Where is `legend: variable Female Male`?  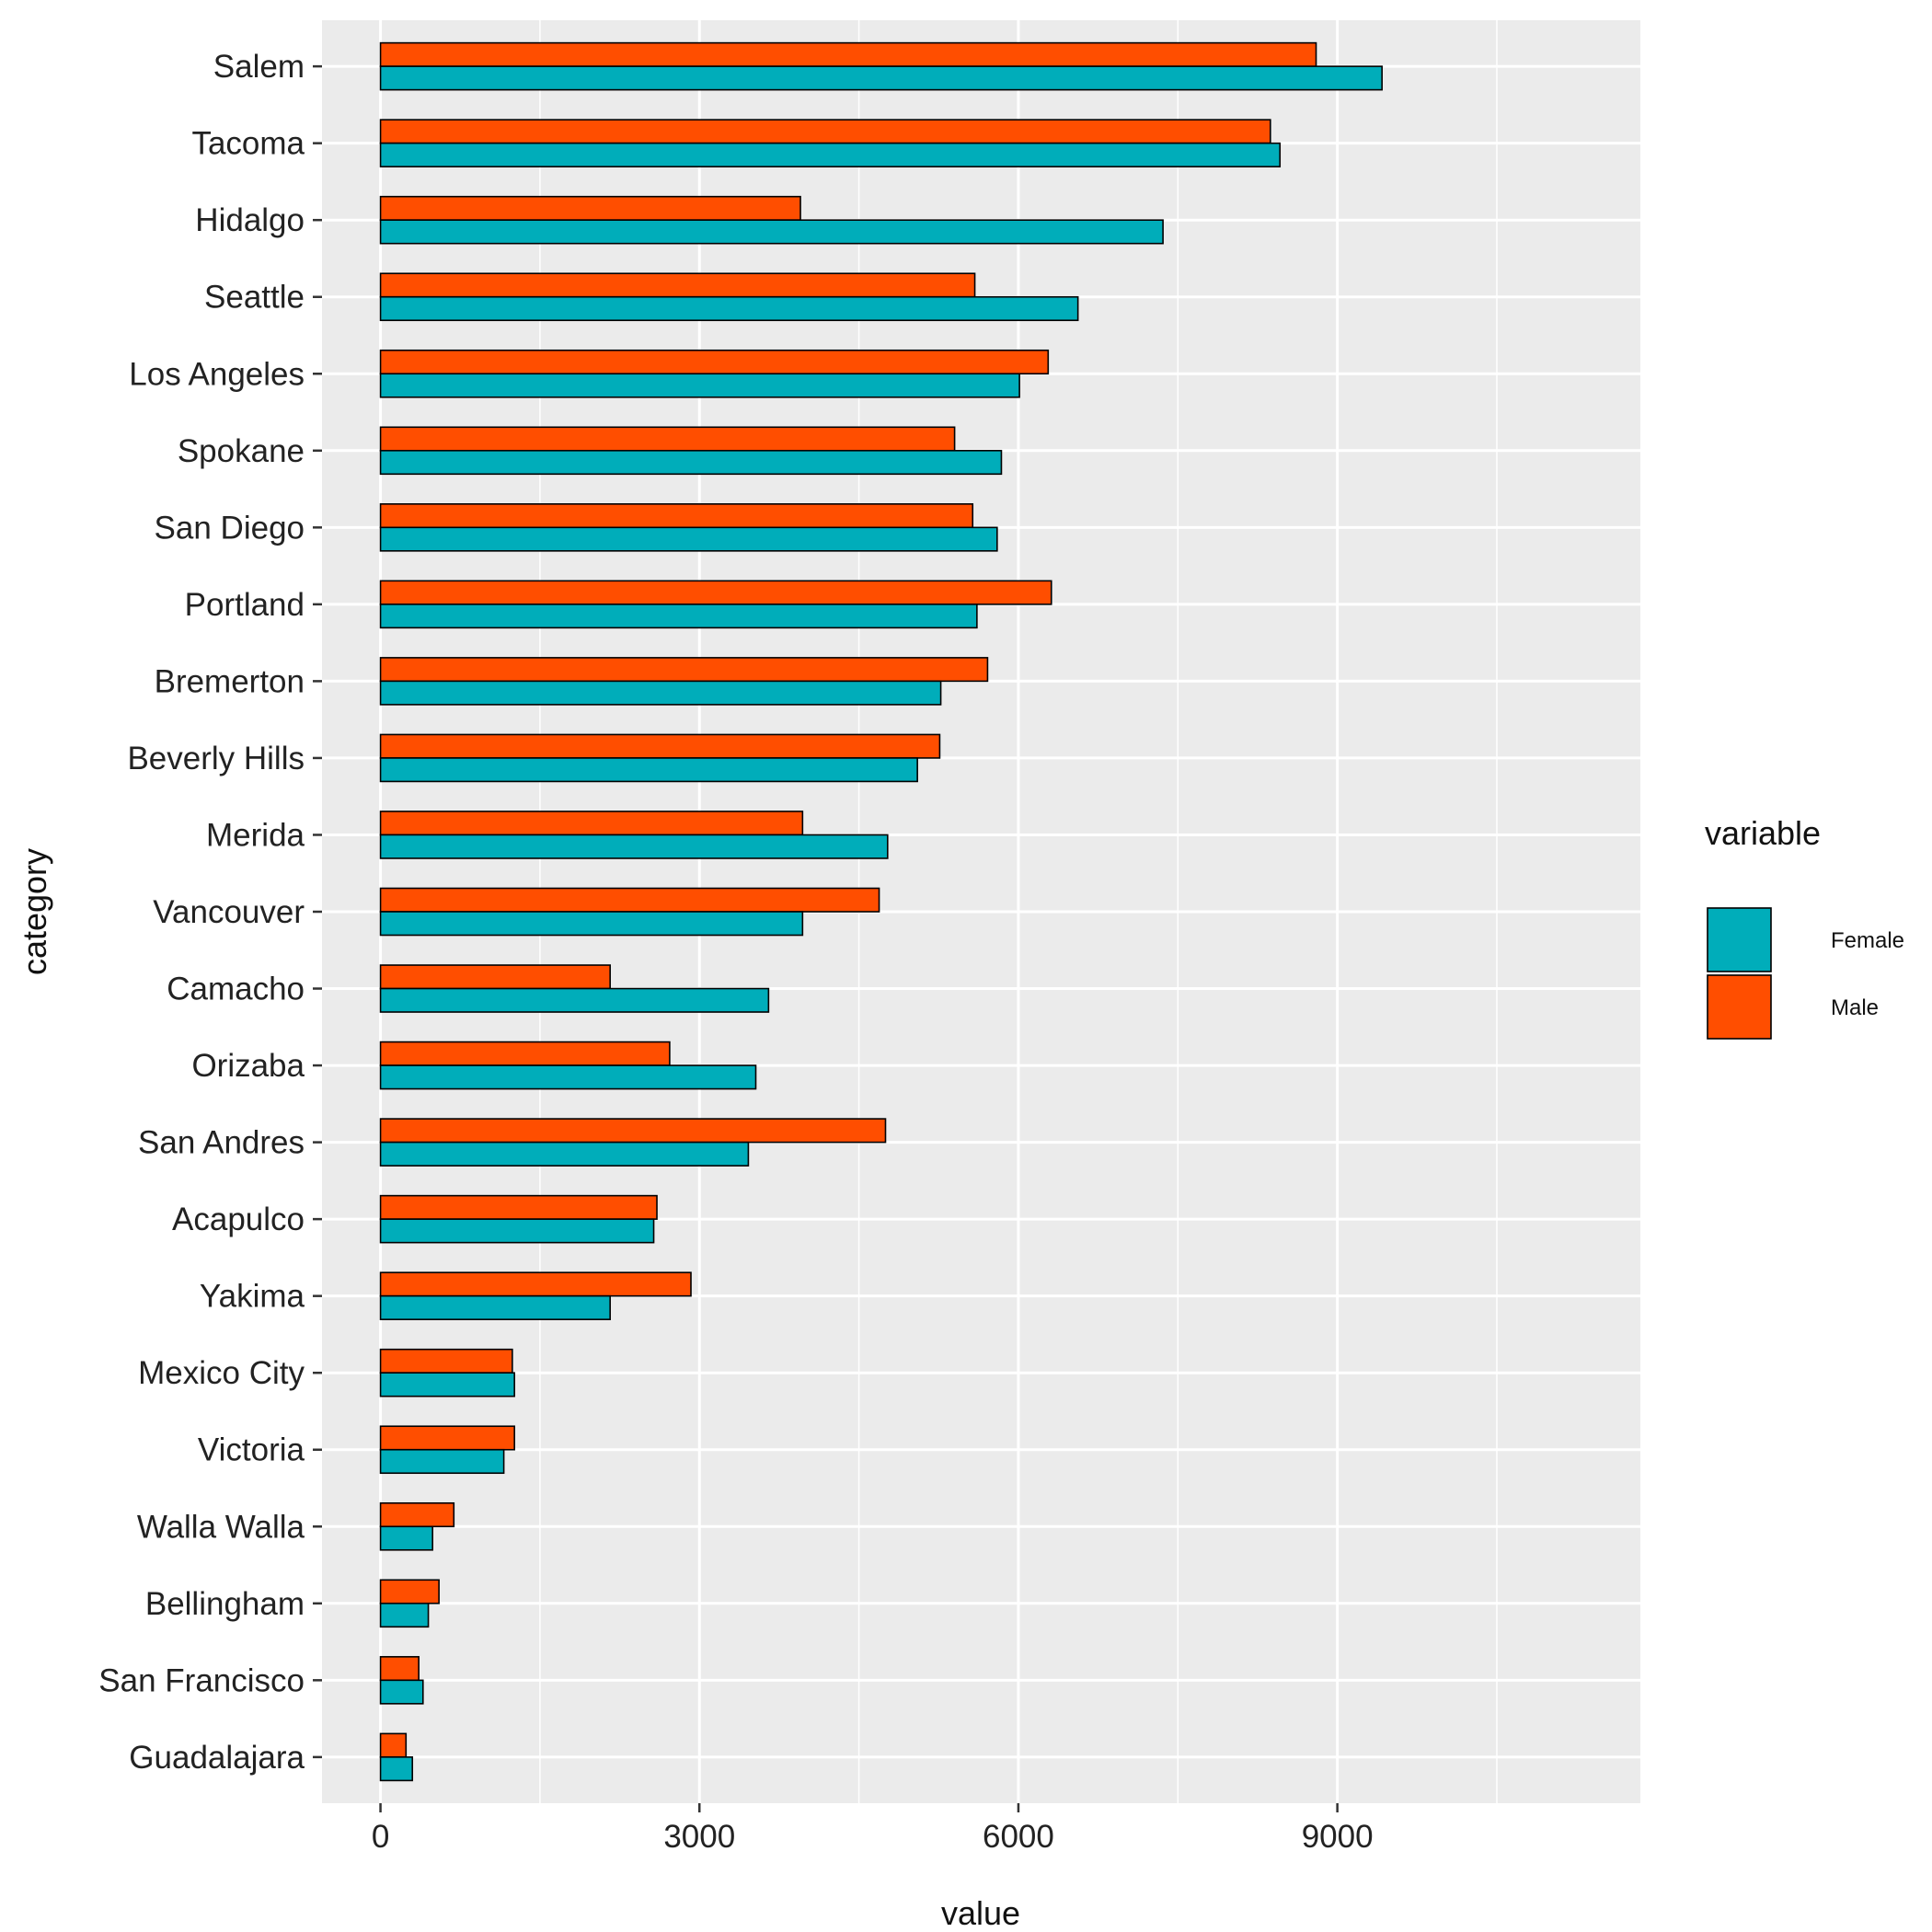 legend: variable Female Male is located at coordinates (1804, 927).